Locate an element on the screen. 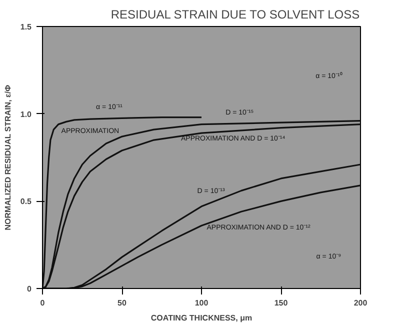 The image size is (395, 330). chart-title: RESIDUAL STRAIN DUE TO SOLVENT LOSS is located at coordinates (235, 15).